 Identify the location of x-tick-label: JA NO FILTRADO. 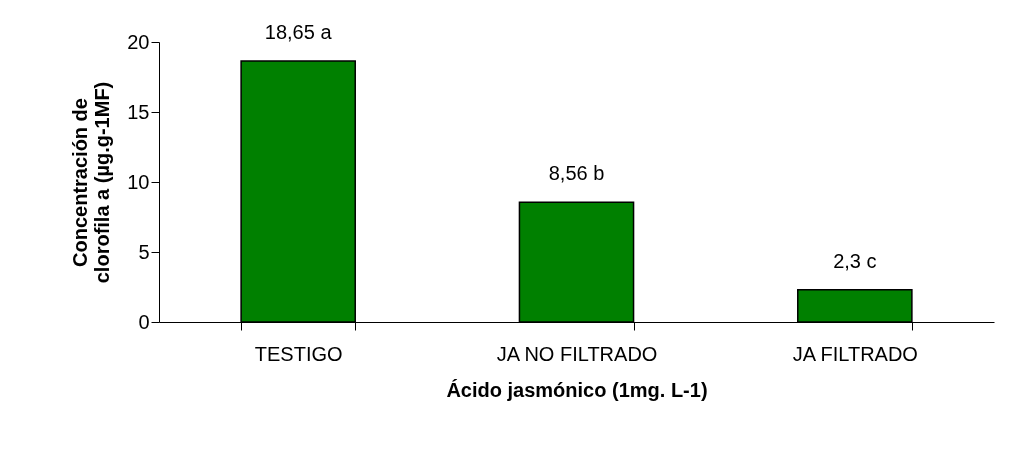
(577, 353).